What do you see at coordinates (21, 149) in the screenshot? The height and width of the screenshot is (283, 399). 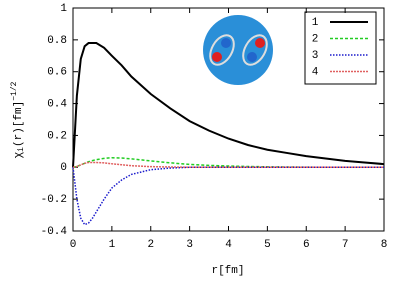 I see `y-axis-label-part: i` at bounding box center [21, 149].